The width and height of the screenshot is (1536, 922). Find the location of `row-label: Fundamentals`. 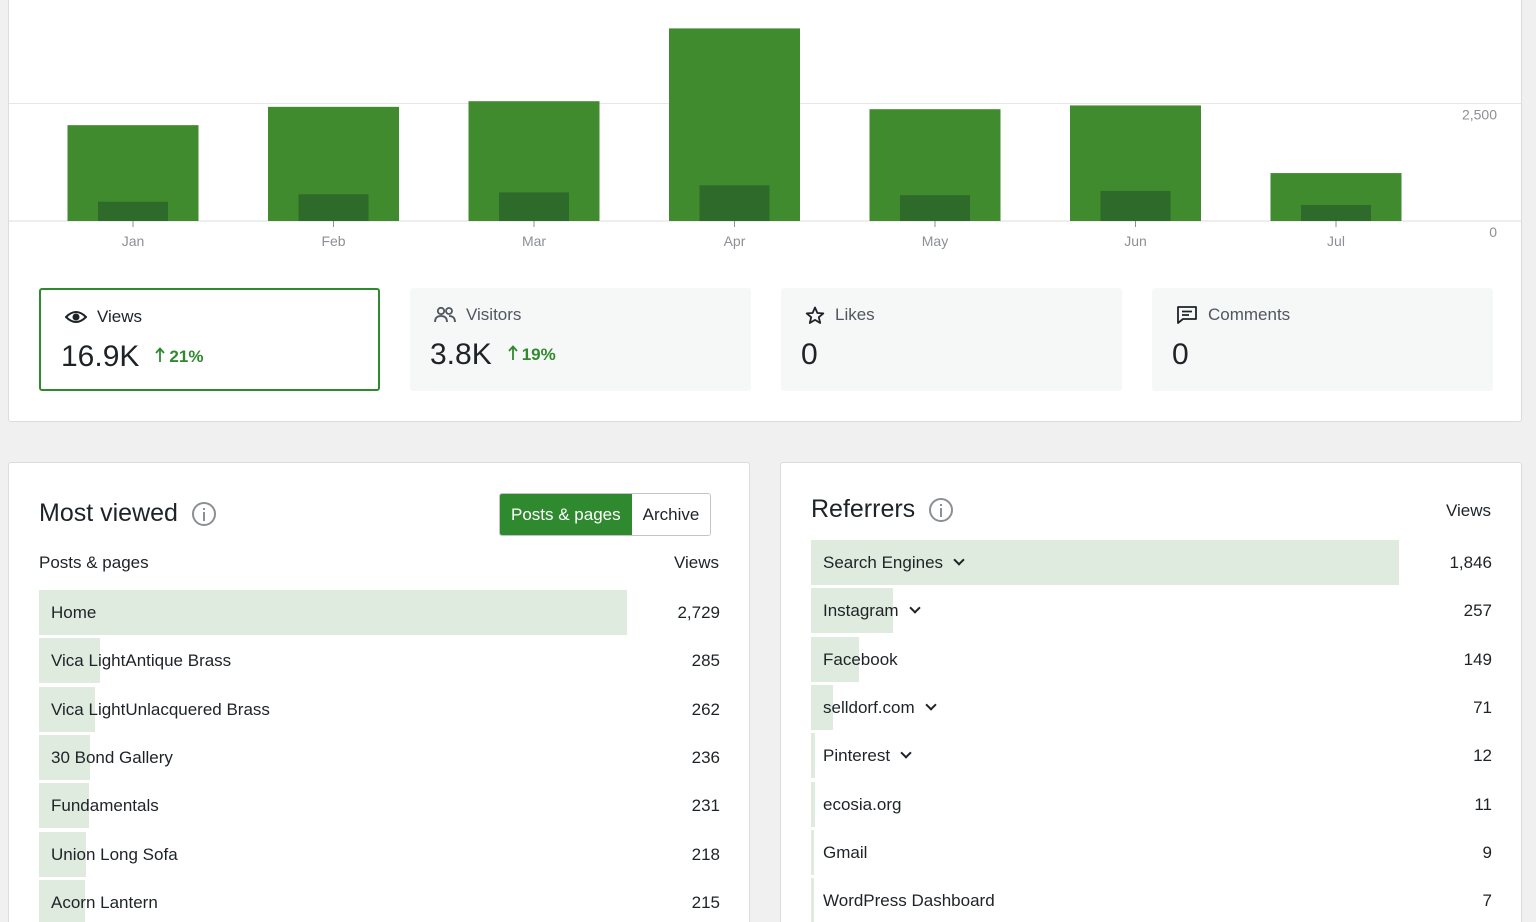

row-label: Fundamentals is located at coordinates (105, 805).